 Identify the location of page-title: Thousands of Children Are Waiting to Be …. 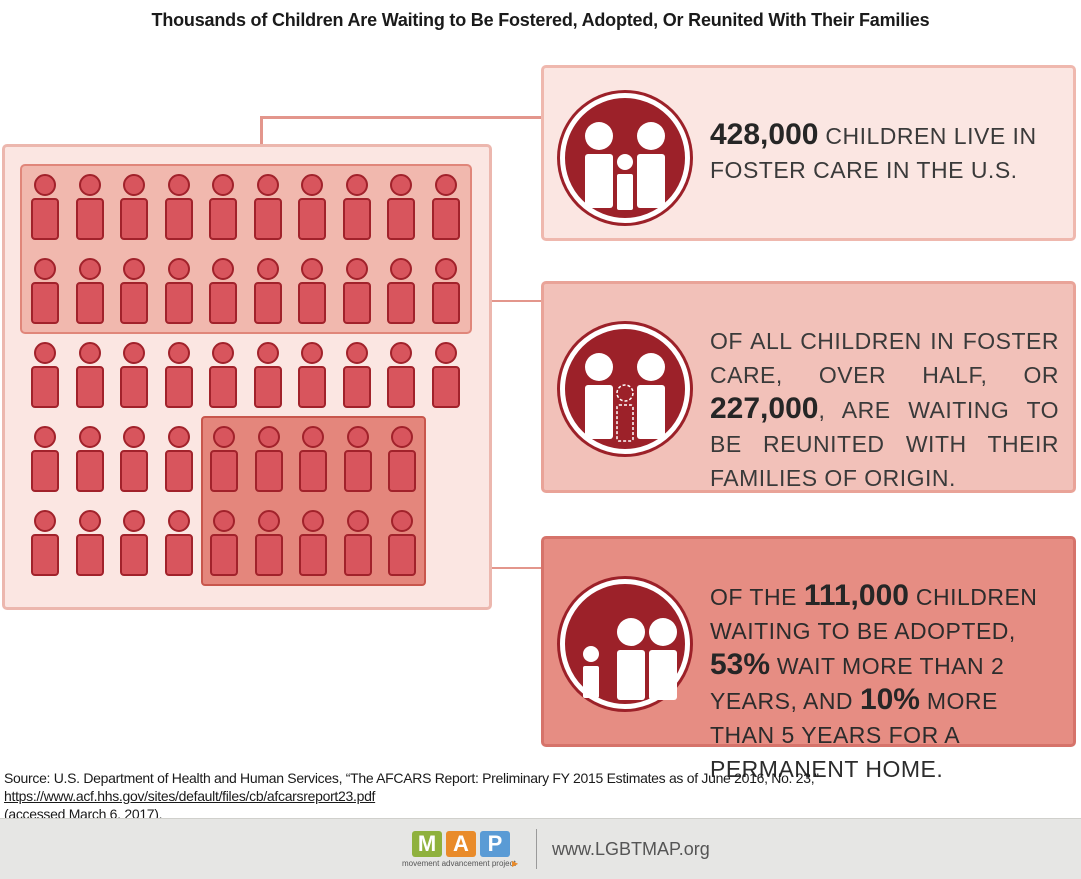
(540, 20).